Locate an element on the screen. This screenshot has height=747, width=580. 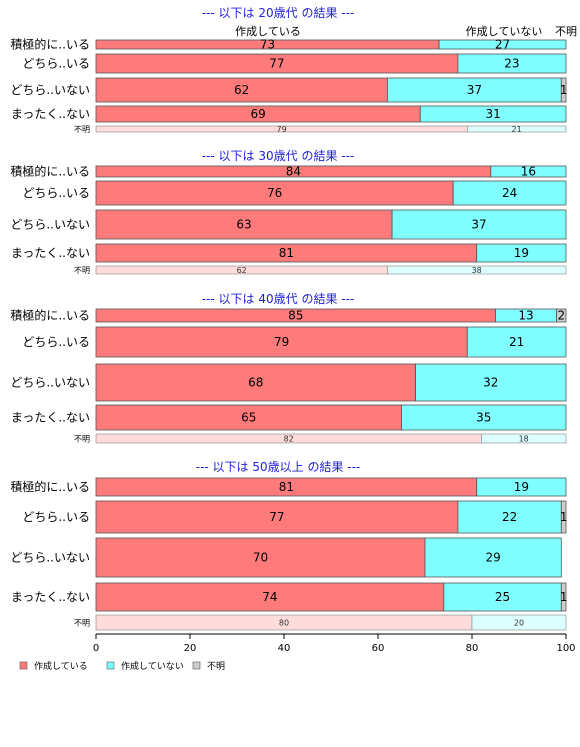
panel-title-1: --- 以下は 20歳代 の結果 --- is located at coordinates (278, 13).